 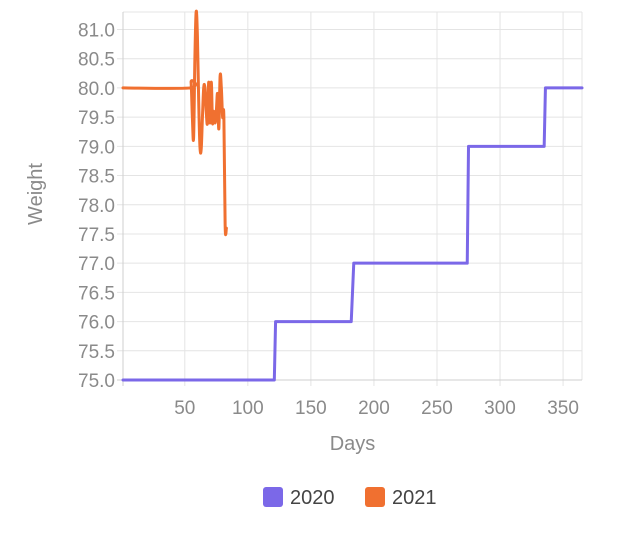 What do you see at coordinates (96, 235) in the screenshot?
I see `y-tick-label: 77.5` at bounding box center [96, 235].